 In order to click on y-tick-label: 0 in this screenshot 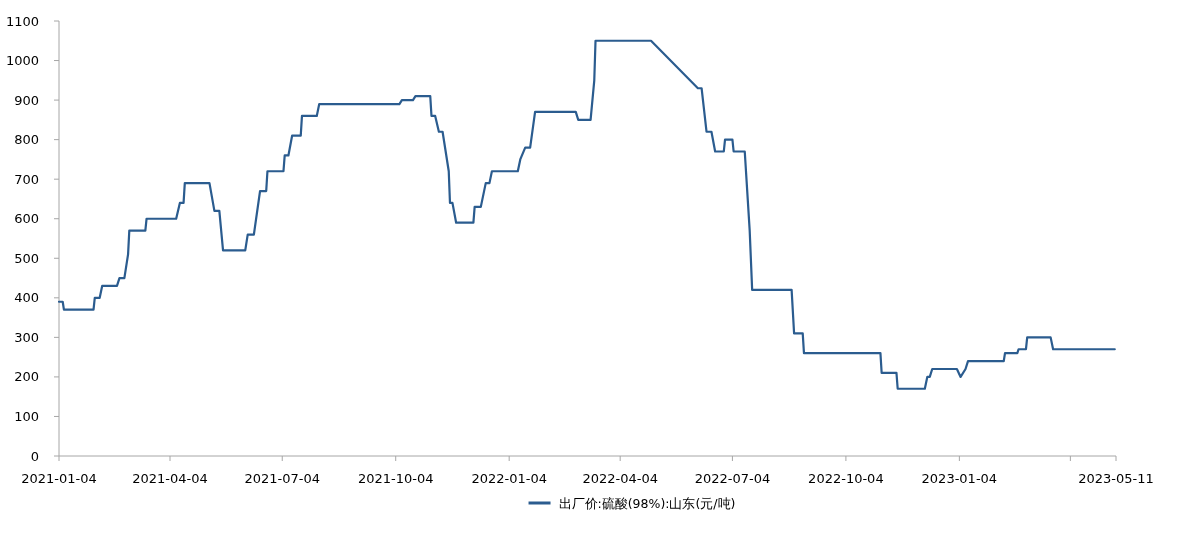, I will do `click(34, 456)`.